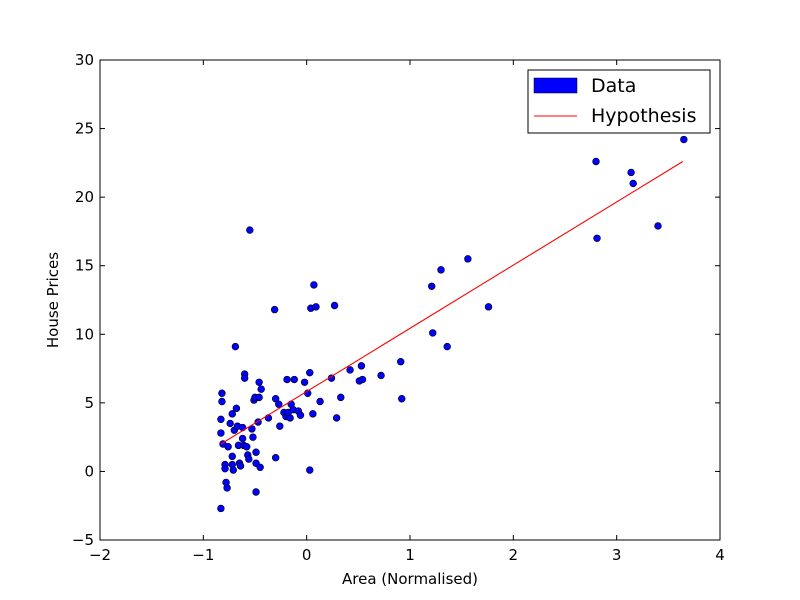 The height and width of the screenshot is (600, 800). What do you see at coordinates (720, 555) in the screenshot?
I see `x-tick-label: 4` at bounding box center [720, 555].